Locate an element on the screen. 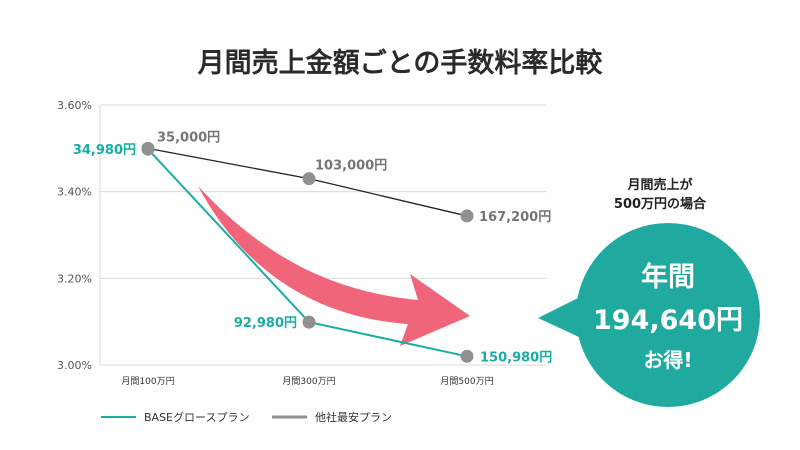 The image size is (800, 450). bubble-line1: 年間 is located at coordinates (668, 277).